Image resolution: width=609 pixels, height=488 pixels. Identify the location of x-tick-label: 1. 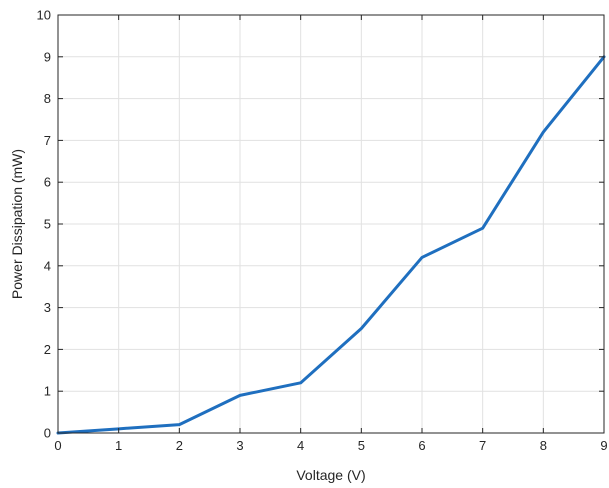
(118, 445).